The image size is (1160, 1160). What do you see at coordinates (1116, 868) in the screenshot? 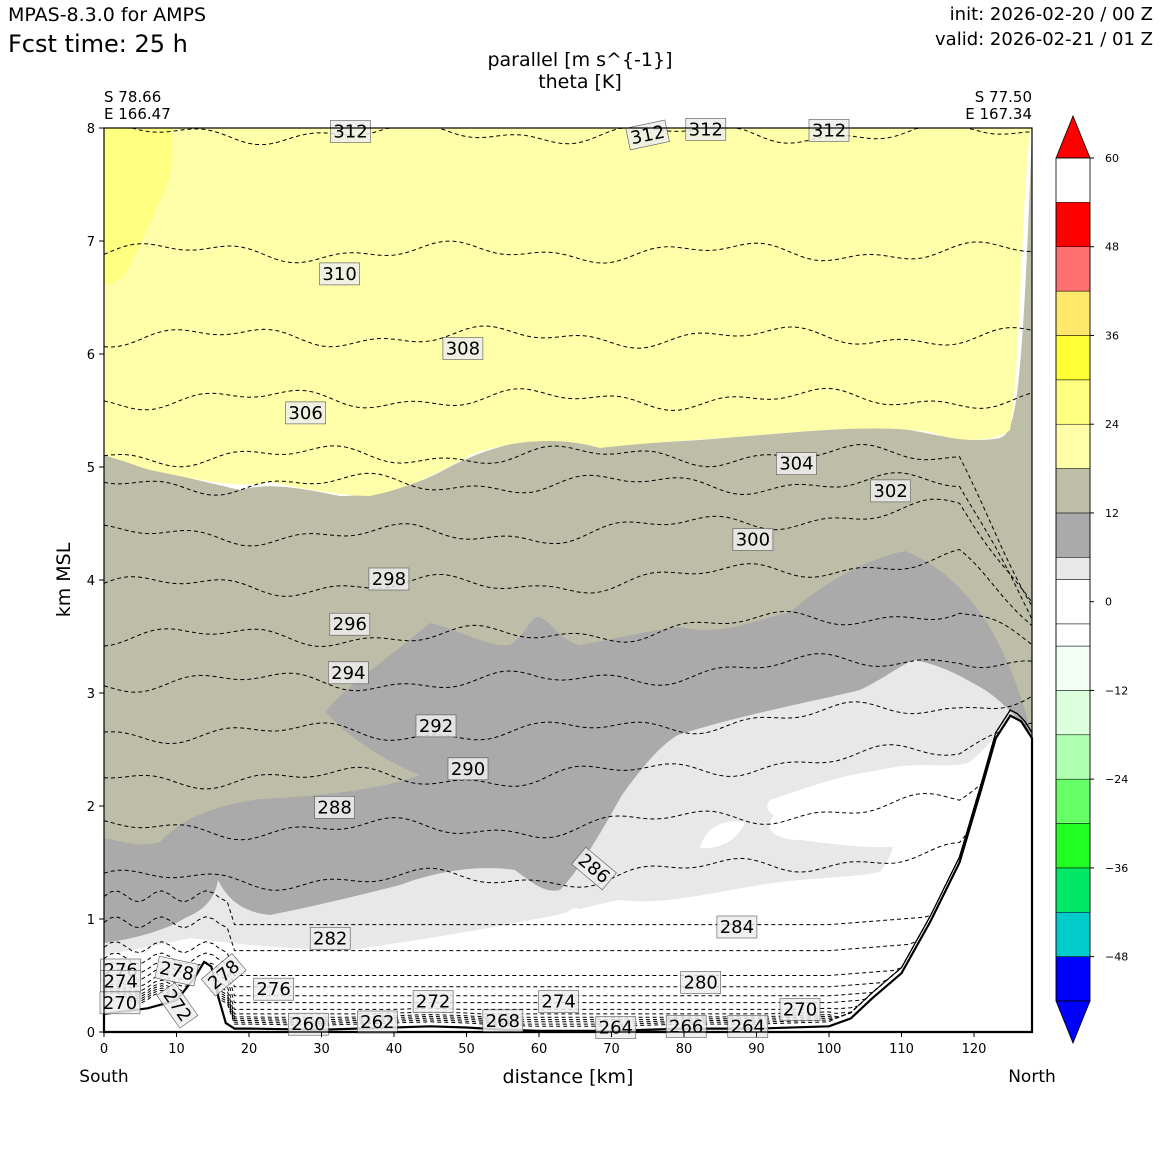
I see `colorbar-tick-label: −36` at bounding box center [1116, 868].